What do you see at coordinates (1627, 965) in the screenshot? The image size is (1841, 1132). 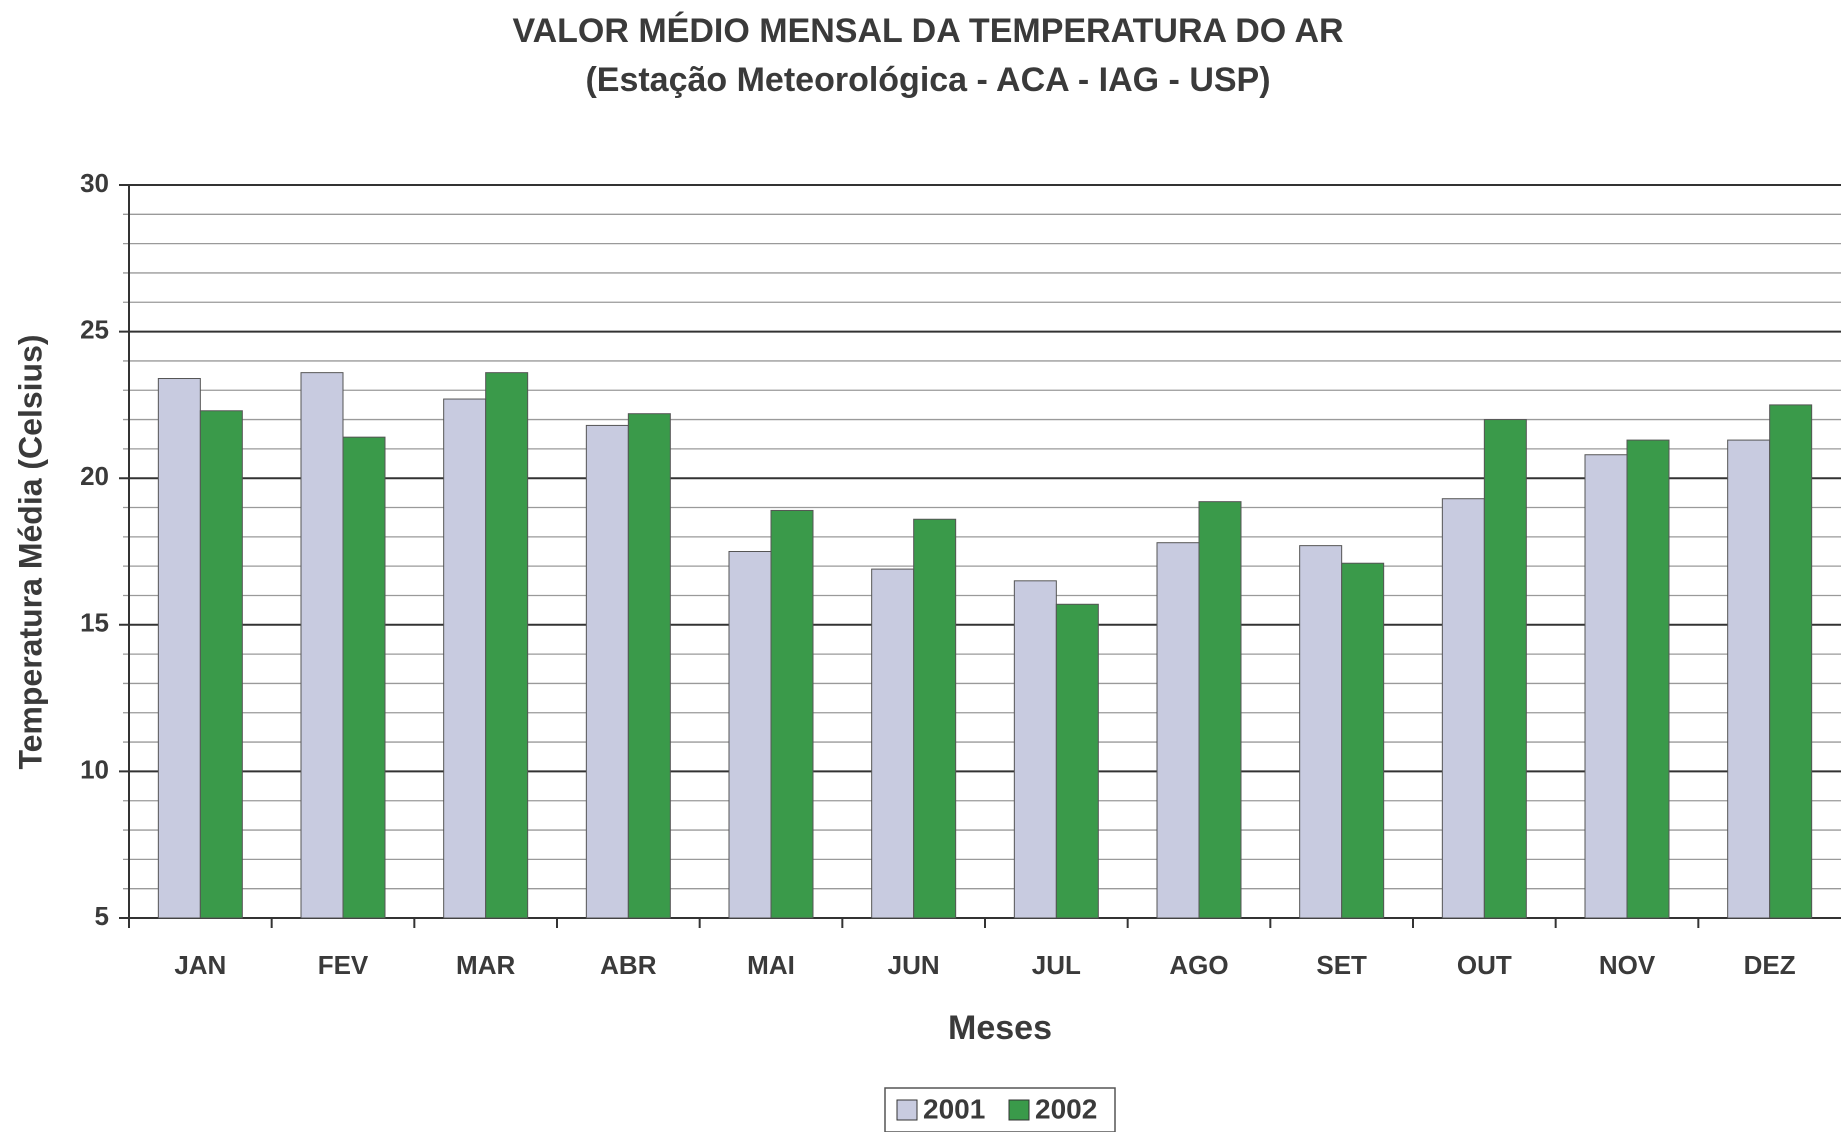 I see `x-tick-label: NOV` at bounding box center [1627, 965].